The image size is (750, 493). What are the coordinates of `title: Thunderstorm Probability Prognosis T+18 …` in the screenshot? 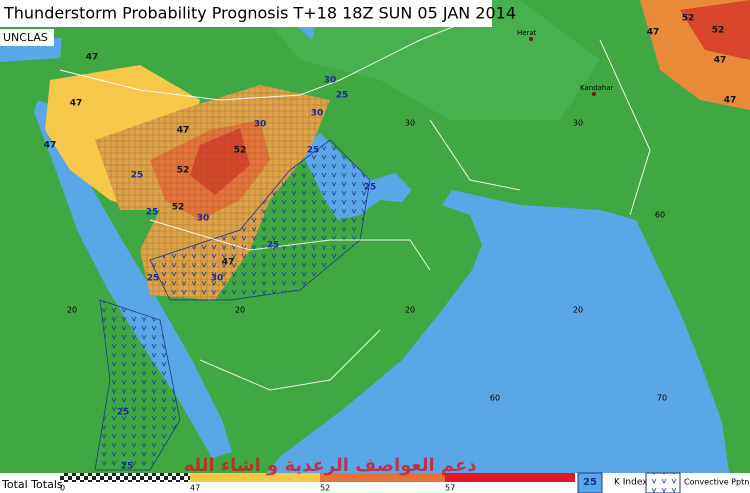 It's located at (259, 13).